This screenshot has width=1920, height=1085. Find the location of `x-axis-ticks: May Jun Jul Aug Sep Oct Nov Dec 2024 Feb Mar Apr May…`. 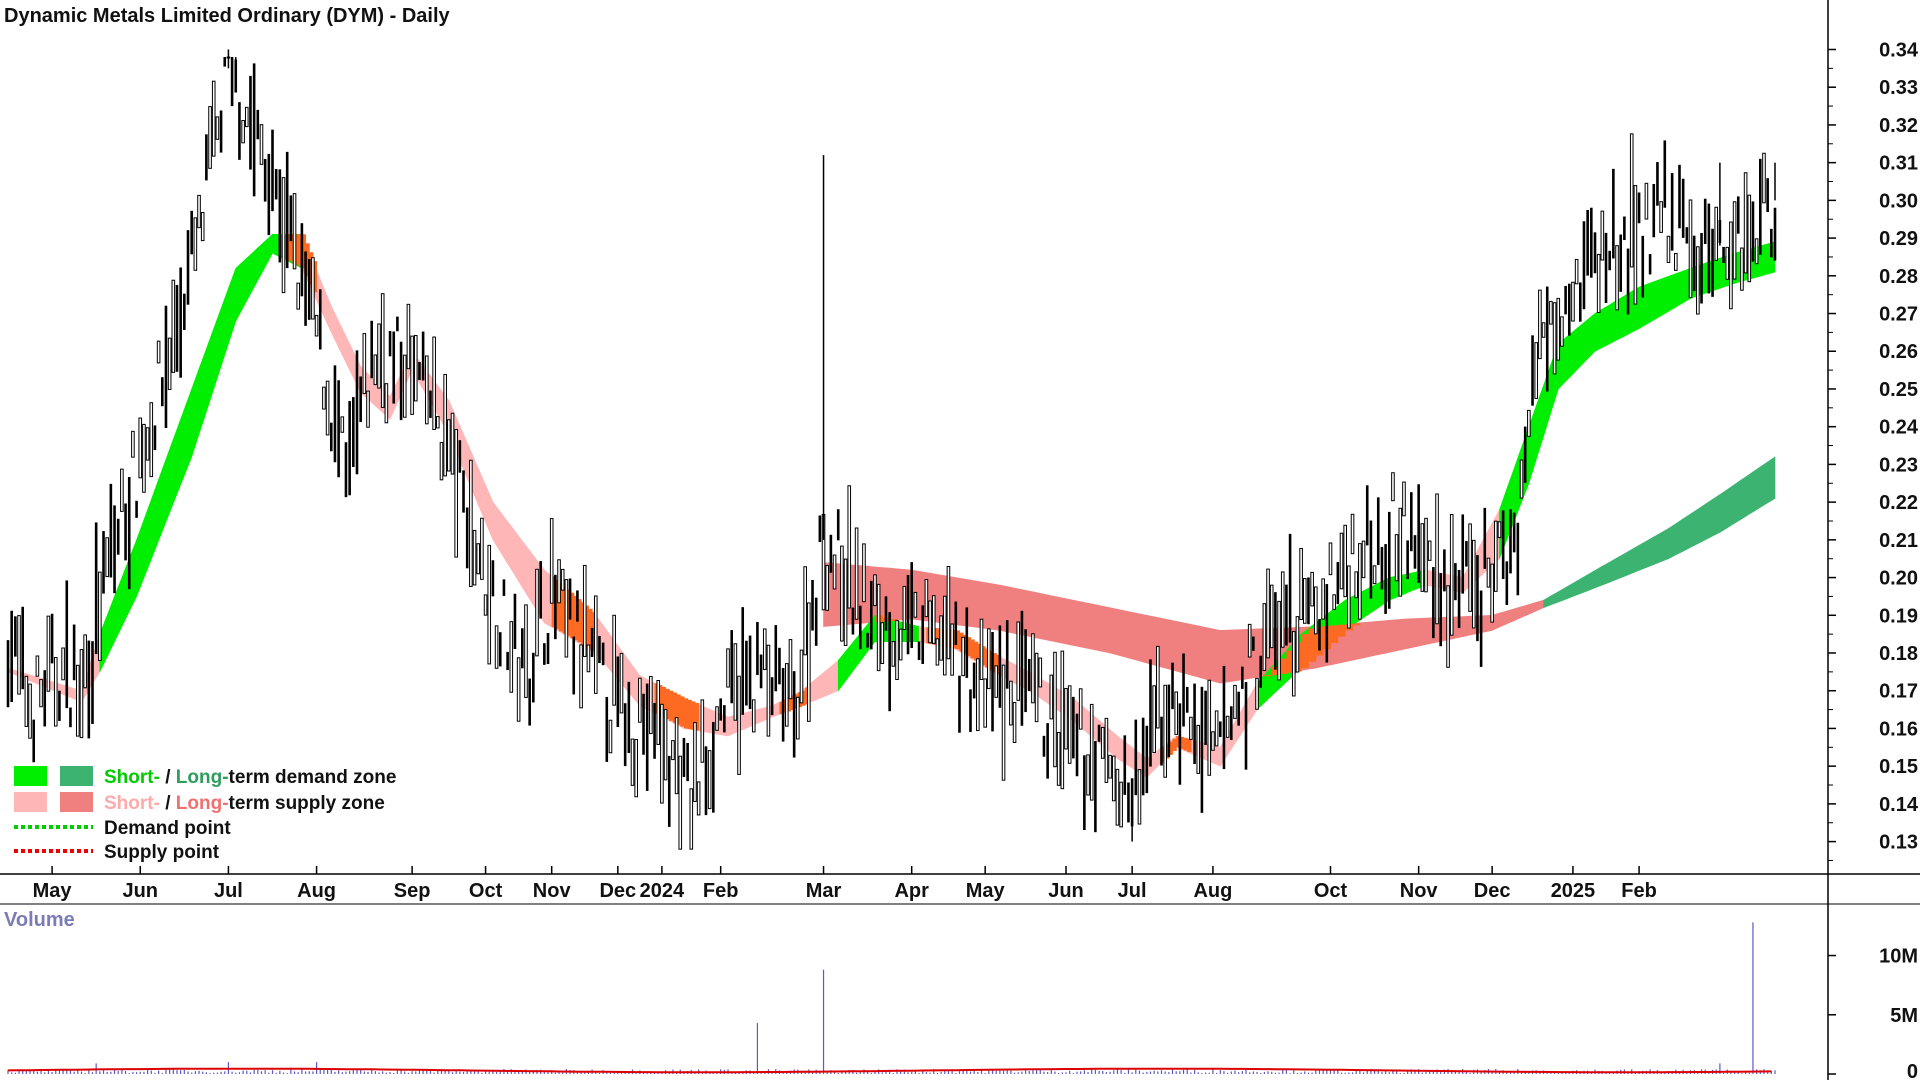

x-axis-ticks: May Jun Jul Aug Sep Oct Nov Dec 2024 Feb Mar Apr May… is located at coordinates (845, 884).